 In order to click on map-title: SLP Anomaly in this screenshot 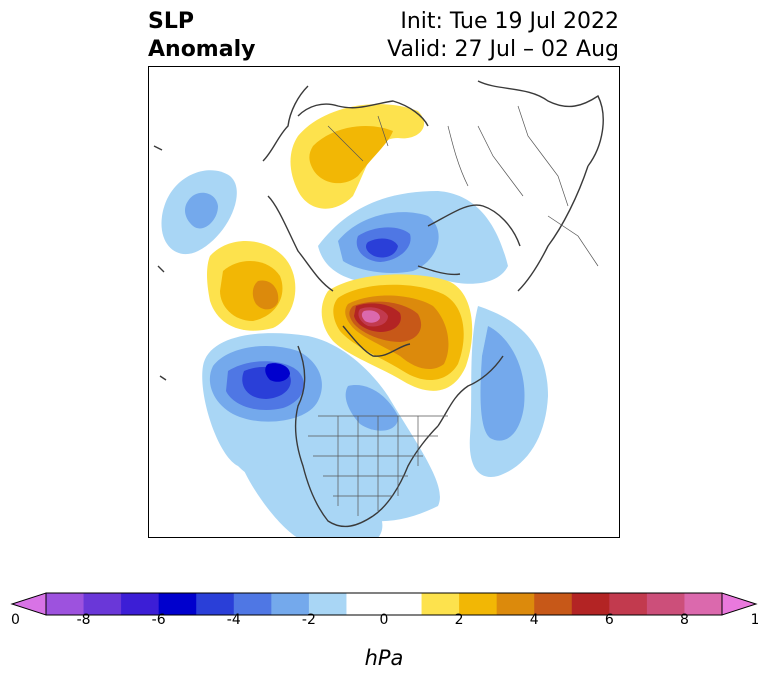, I will do `click(201, 36)`.